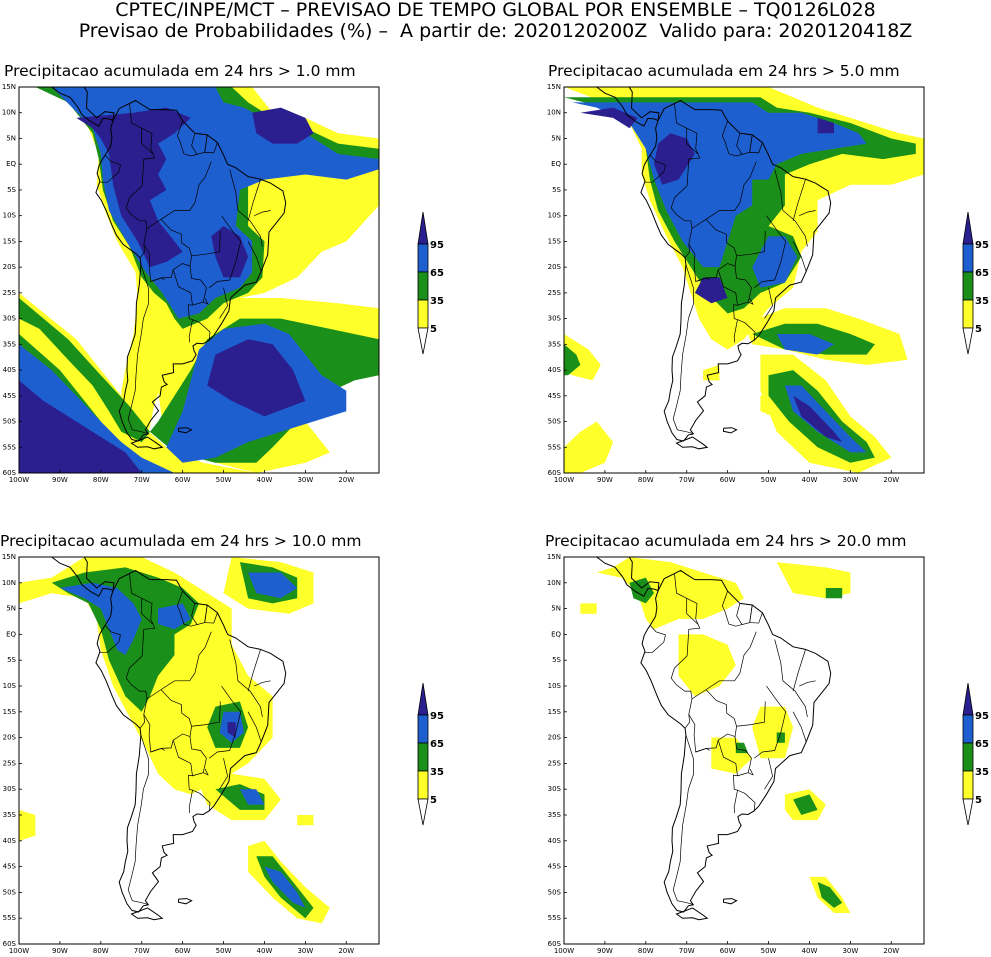 This screenshot has width=991, height=957. What do you see at coordinates (555, 789) in the screenshot?
I see `lat-label: 30S` at bounding box center [555, 789].